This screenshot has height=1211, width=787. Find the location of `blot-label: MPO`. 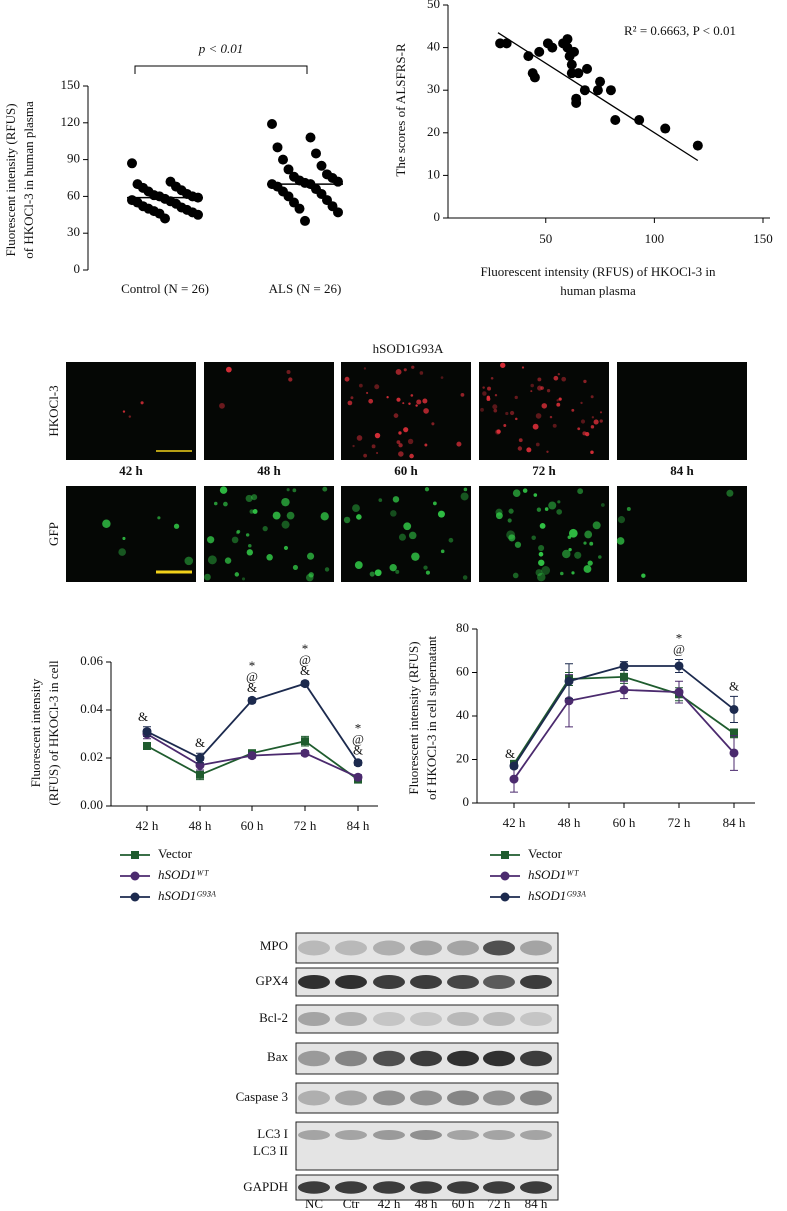

blot-label: MPO is located at coordinates (274, 945).